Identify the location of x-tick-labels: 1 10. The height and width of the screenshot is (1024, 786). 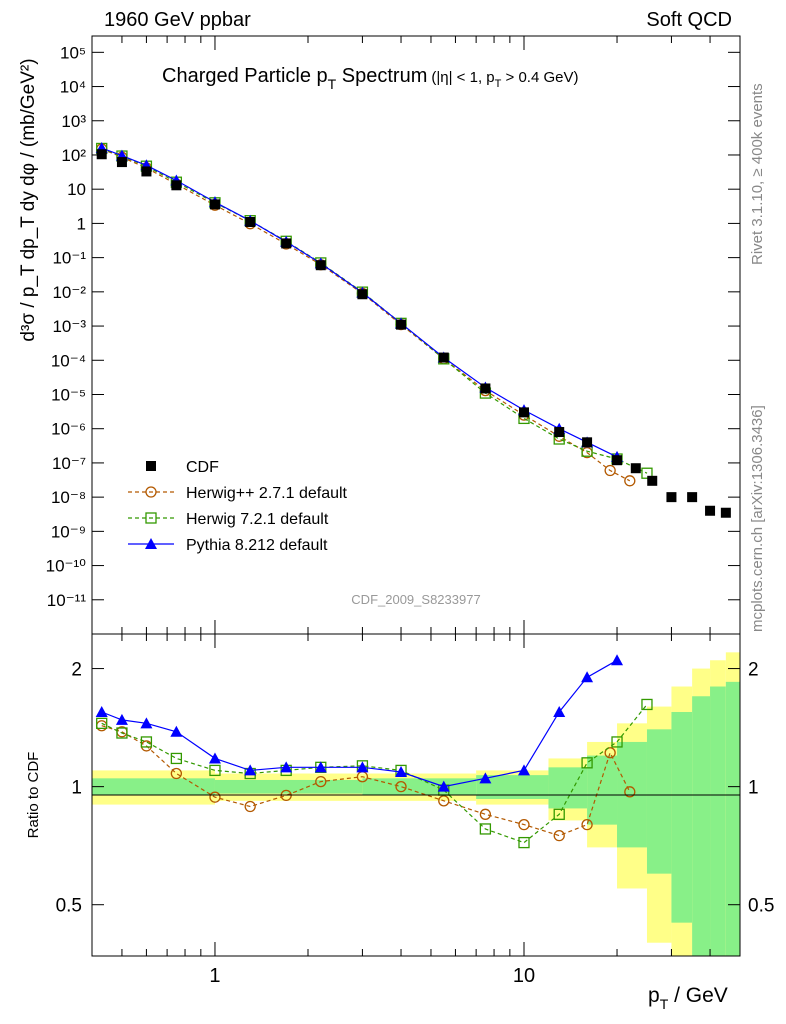
(372, 976).